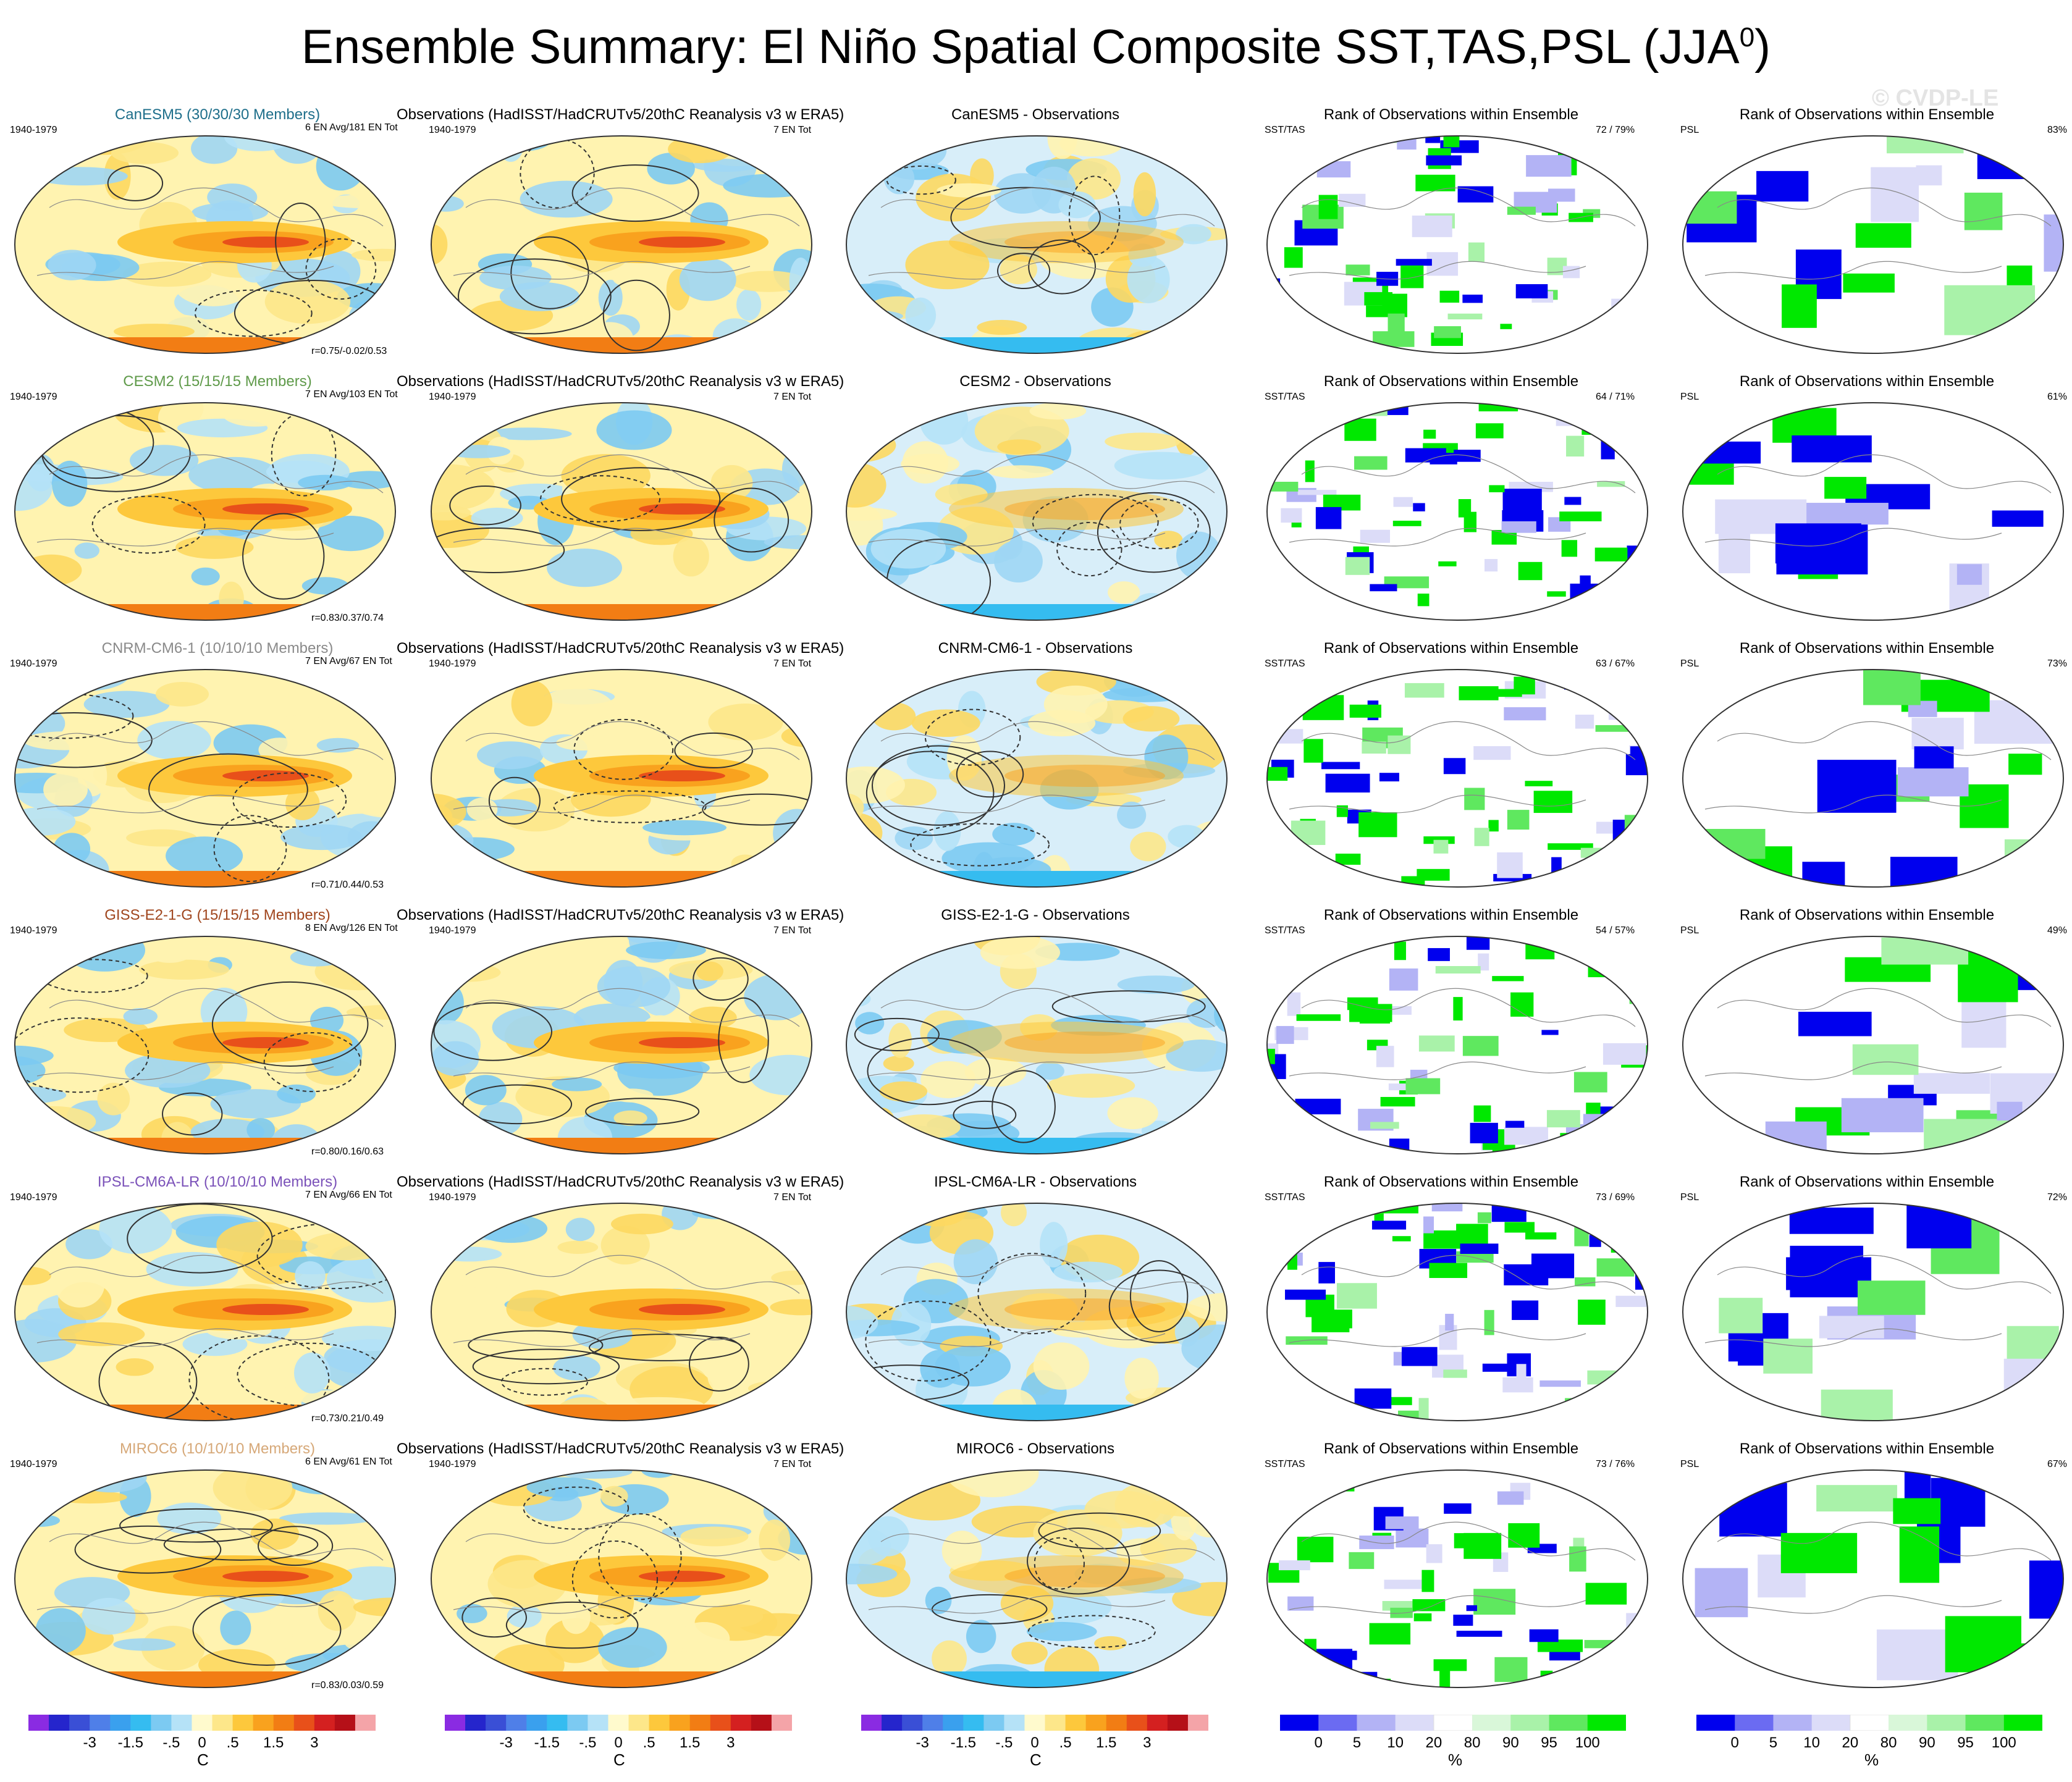  Describe the element at coordinates (1035, 648) in the screenshot. I see `difference-title: CNRM-CM6-1 - Observations` at that location.